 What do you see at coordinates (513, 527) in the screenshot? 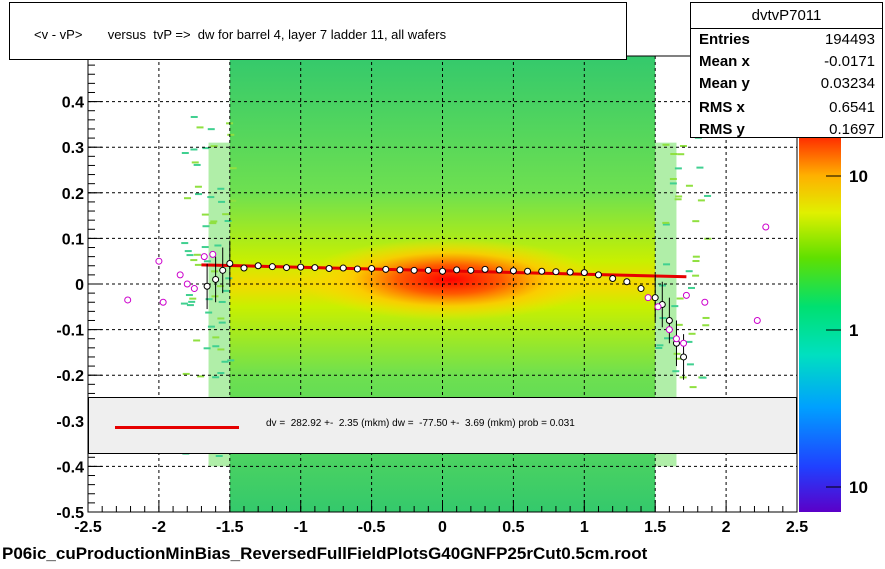
I see `x-tick-label: 0.5` at bounding box center [513, 527].